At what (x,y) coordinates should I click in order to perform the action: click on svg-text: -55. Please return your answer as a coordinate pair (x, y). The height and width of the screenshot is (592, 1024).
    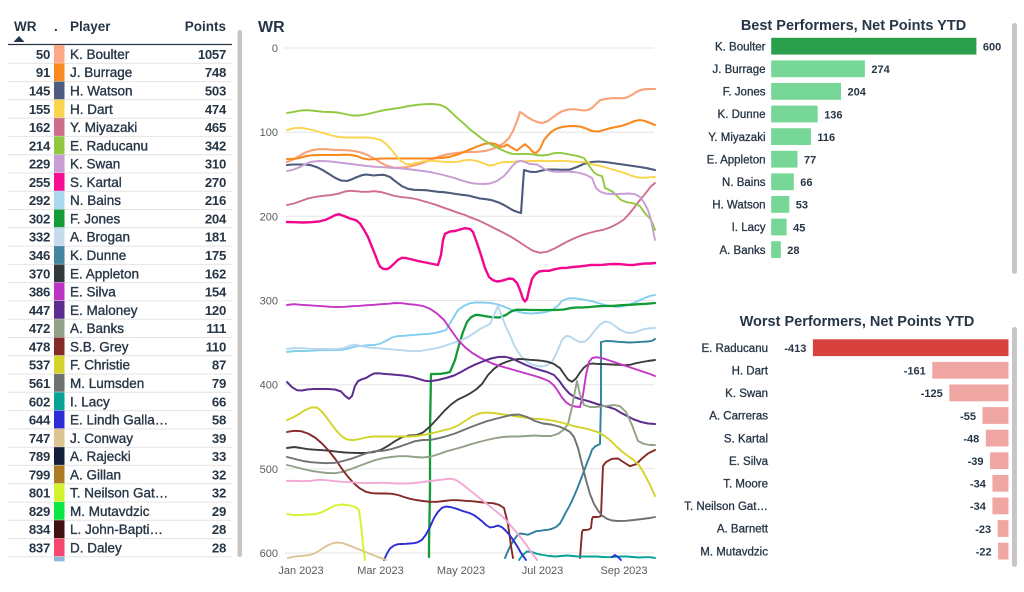
    Looking at the image, I should click on (968, 417).